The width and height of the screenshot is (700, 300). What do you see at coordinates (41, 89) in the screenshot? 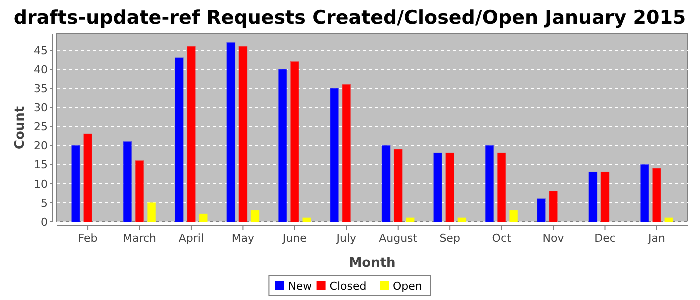
I see `y-tick-label: 35` at bounding box center [41, 89].